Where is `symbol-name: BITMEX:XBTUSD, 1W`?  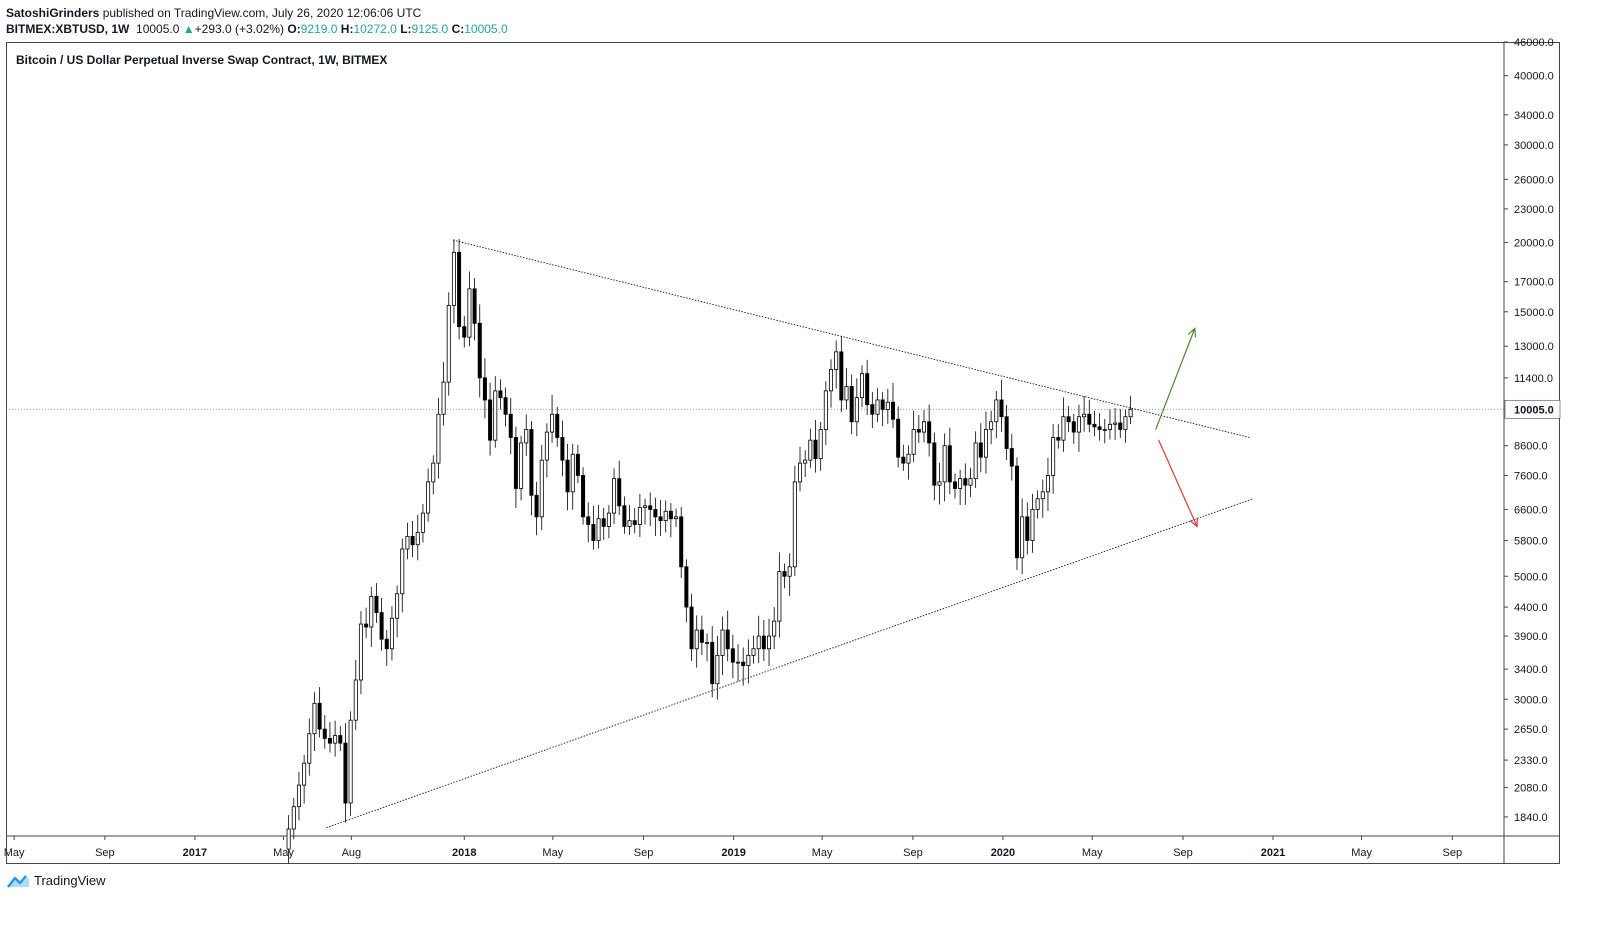 symbol-name: BITMEX:XBTUSD, 1W is located at coordinates (68, 29).